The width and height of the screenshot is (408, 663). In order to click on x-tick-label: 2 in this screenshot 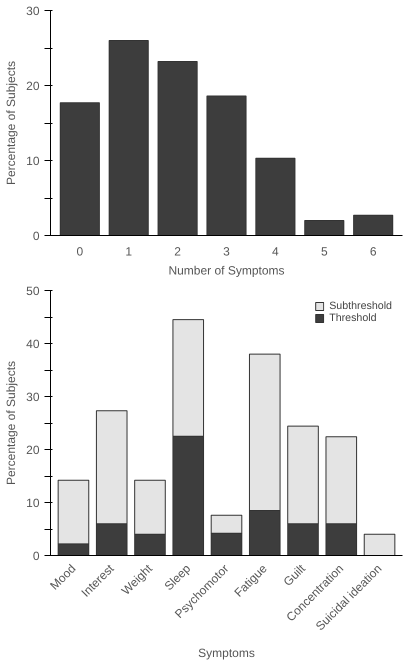, I will do `click(178, 251)`.